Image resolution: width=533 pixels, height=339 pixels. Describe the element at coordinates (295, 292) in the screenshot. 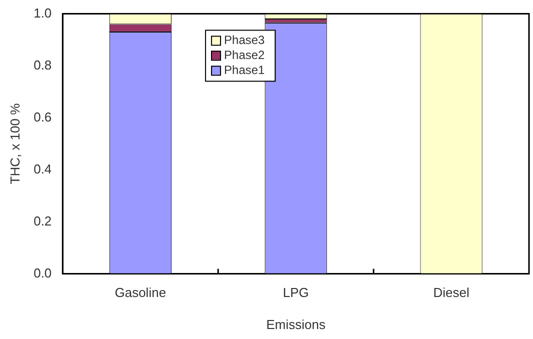

I see `x-tick-label: LPG` at that location.